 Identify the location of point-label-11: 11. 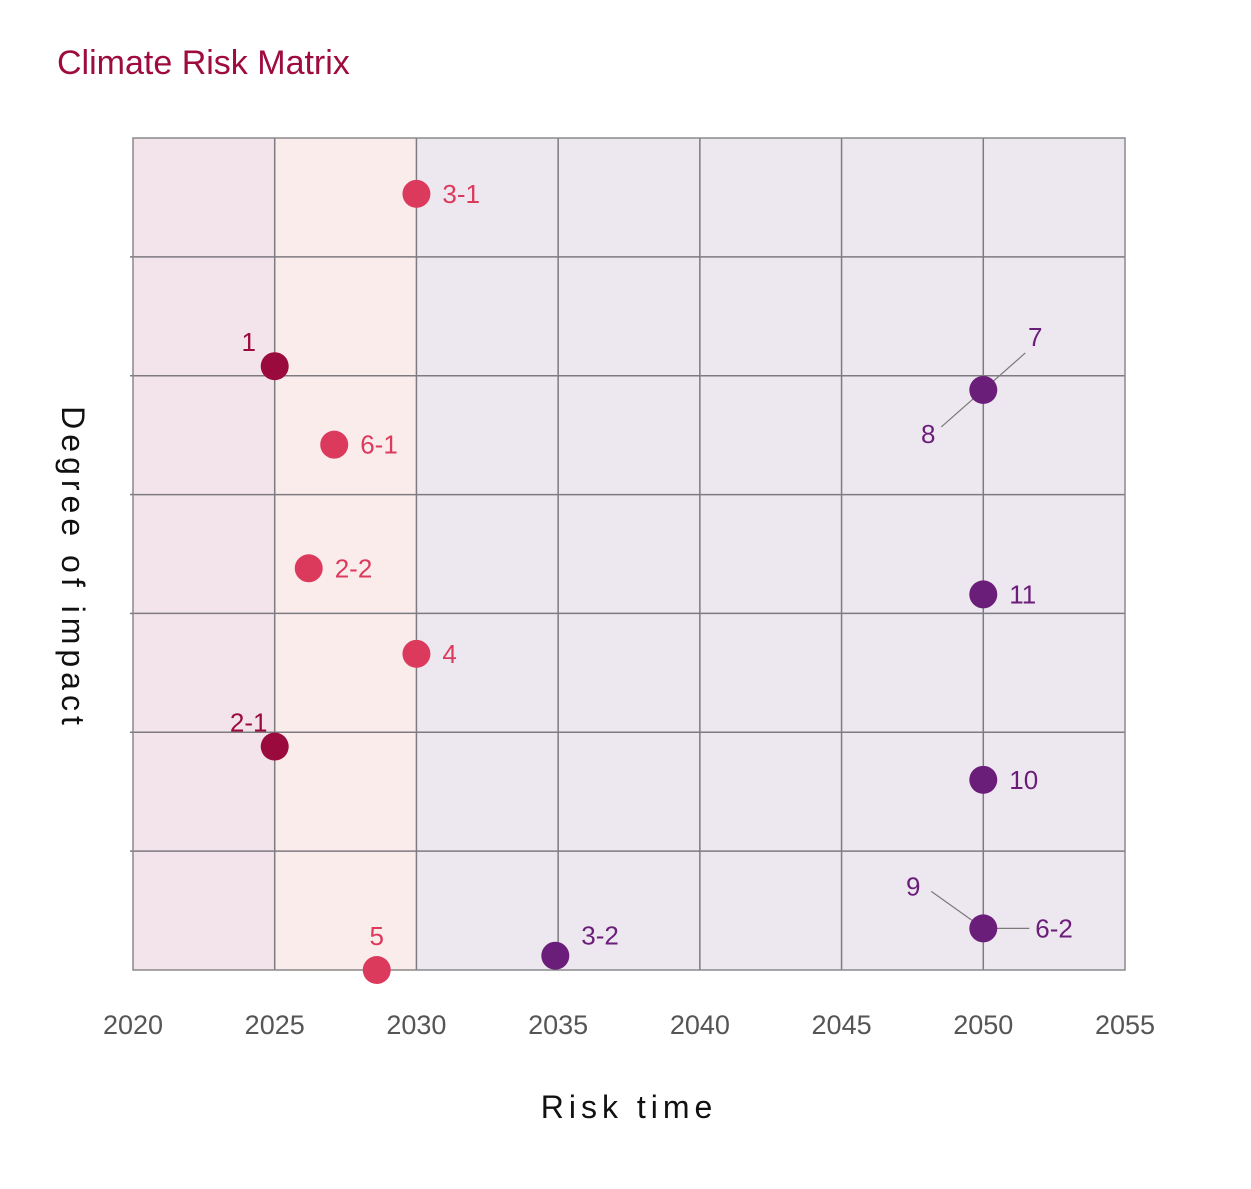
(1022, 594).